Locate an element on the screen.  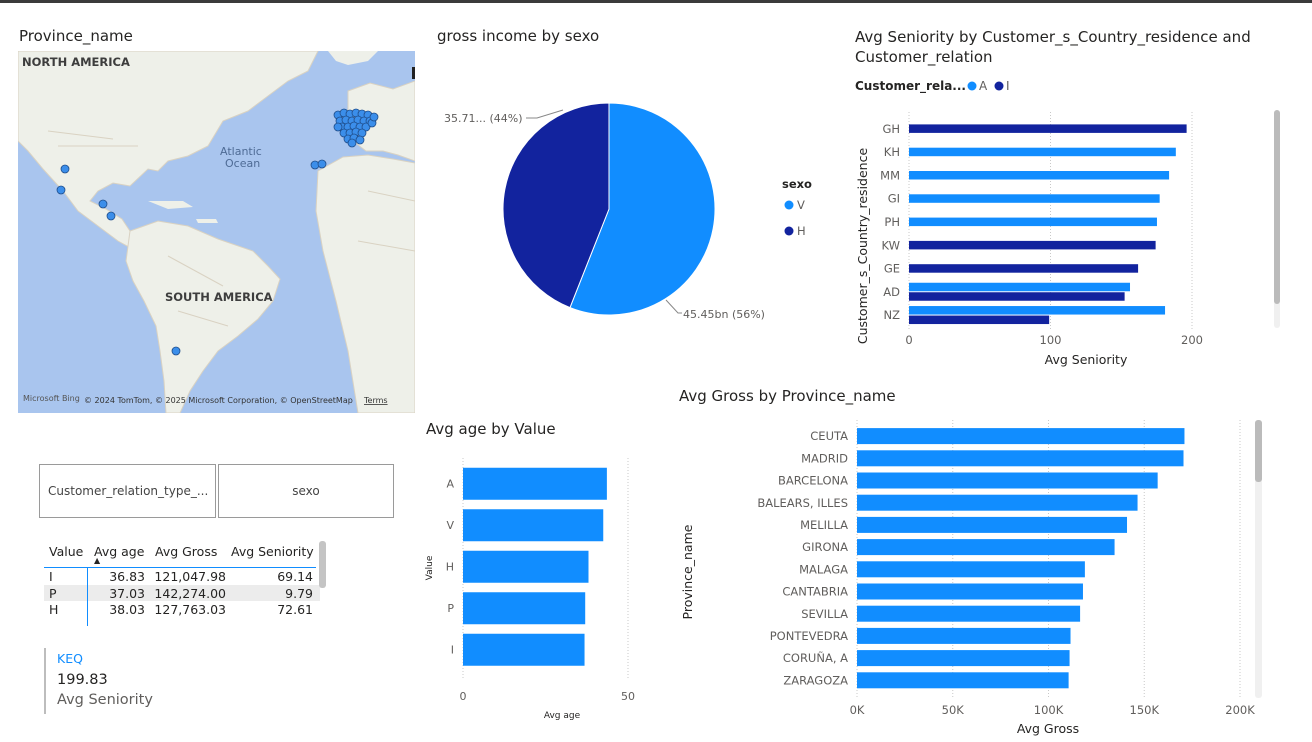
pie-chart: 35.71... (44%) 45.45bn (56%) sexo V H is located at coordinates (625, 210).